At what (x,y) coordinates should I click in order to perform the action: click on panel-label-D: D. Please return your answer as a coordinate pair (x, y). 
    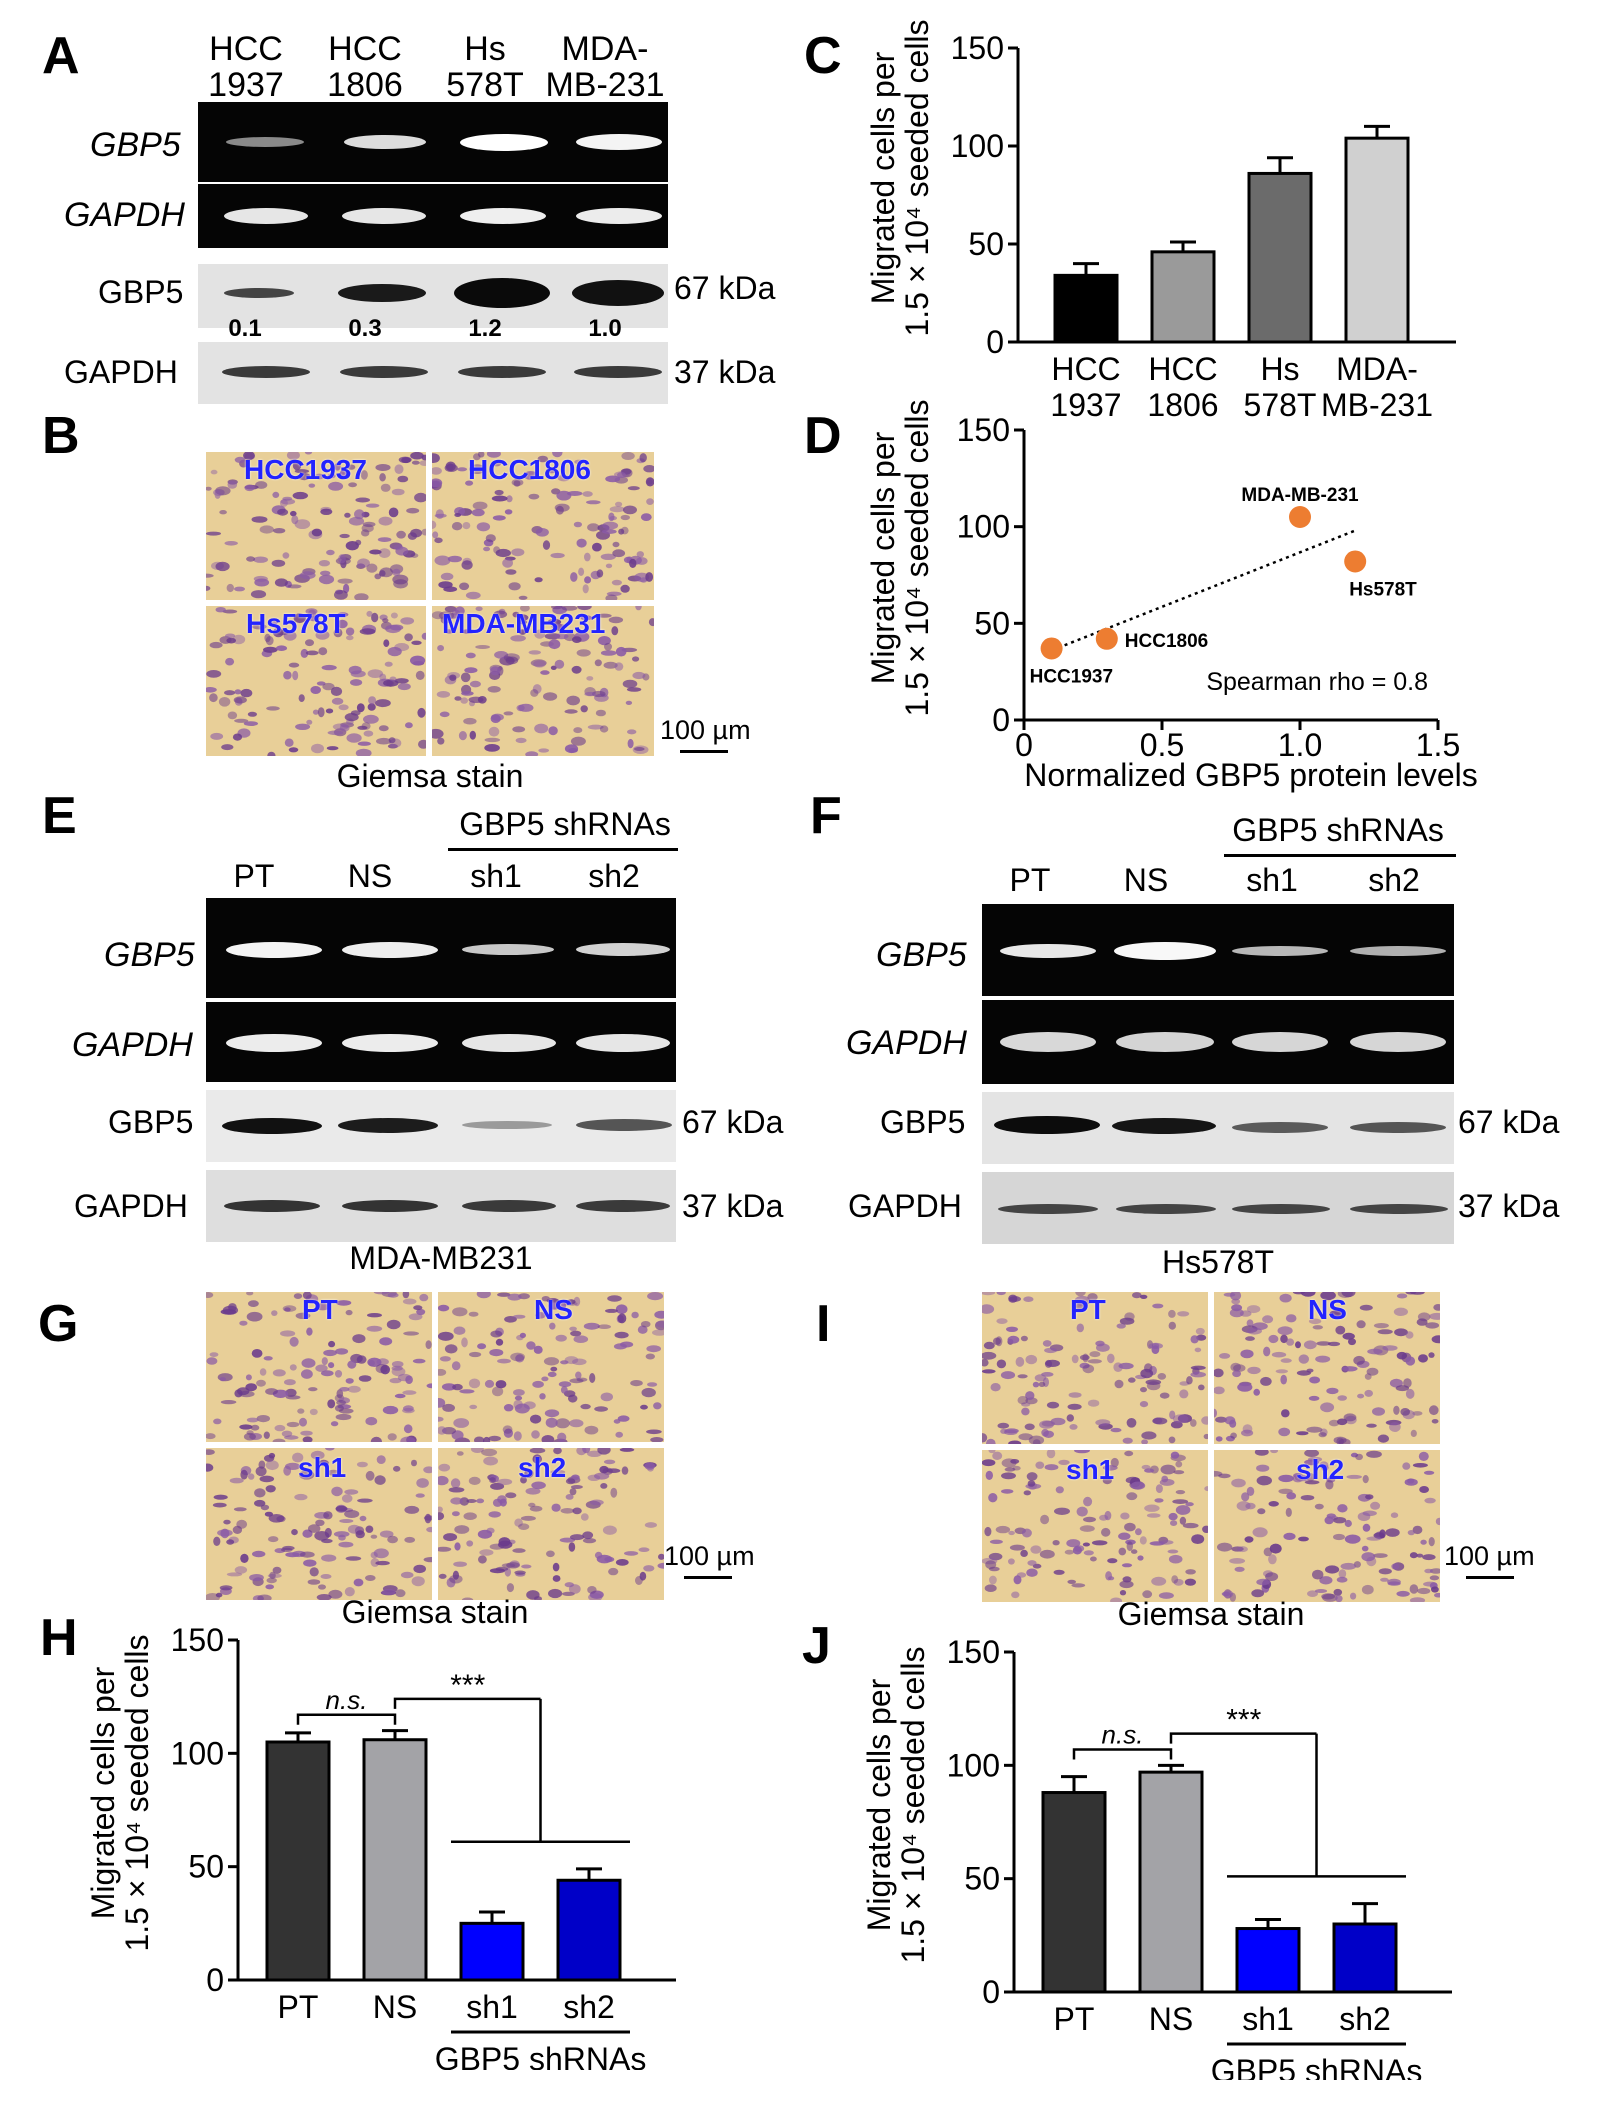
    Looking at the image, I should click on (823, 436).